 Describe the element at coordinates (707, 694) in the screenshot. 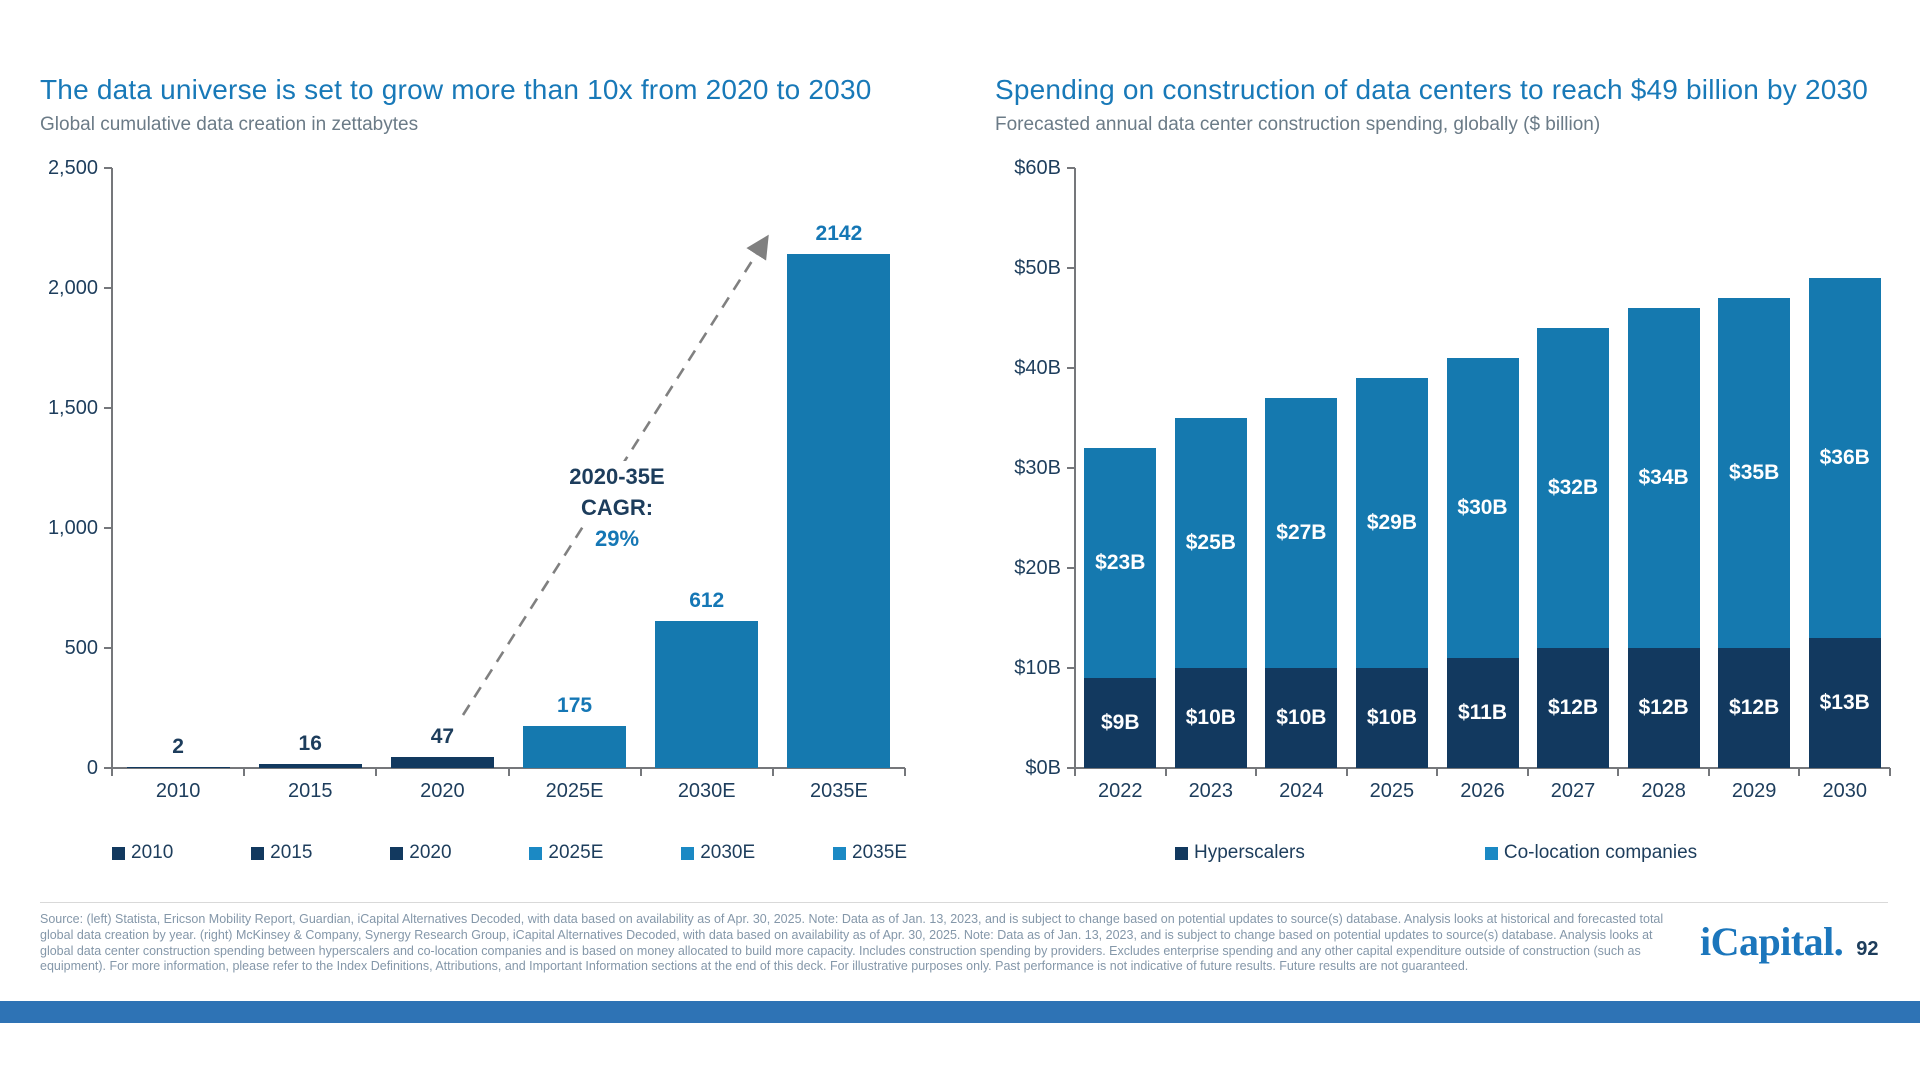

I see `bar-2030E` at that location.